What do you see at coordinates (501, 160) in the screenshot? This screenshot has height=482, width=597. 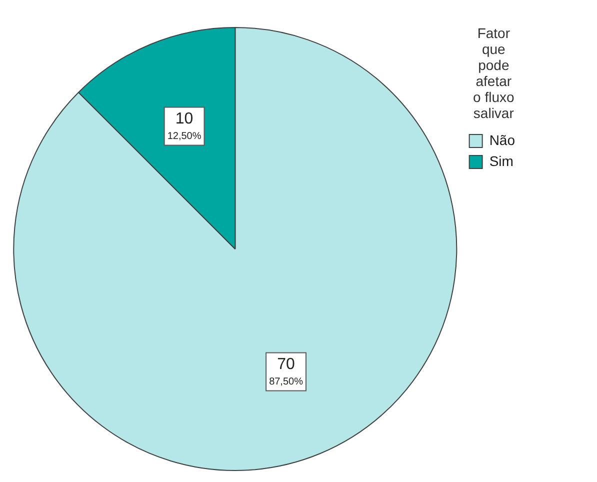 I see `legend-label: Sim` at bounding box center [501, 160].